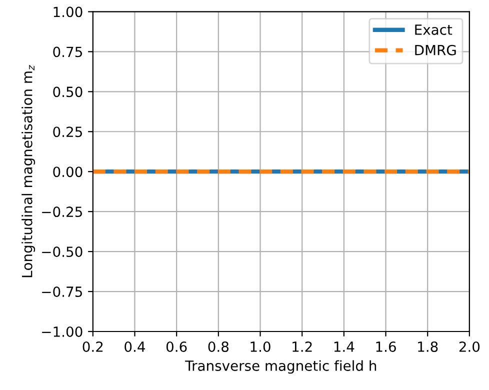 The image size is (489, 390). What do you see at coordinates (62, 252) in the screenshot?
I see `y-tick-label: −0.50` at bounding box center [62, 252].